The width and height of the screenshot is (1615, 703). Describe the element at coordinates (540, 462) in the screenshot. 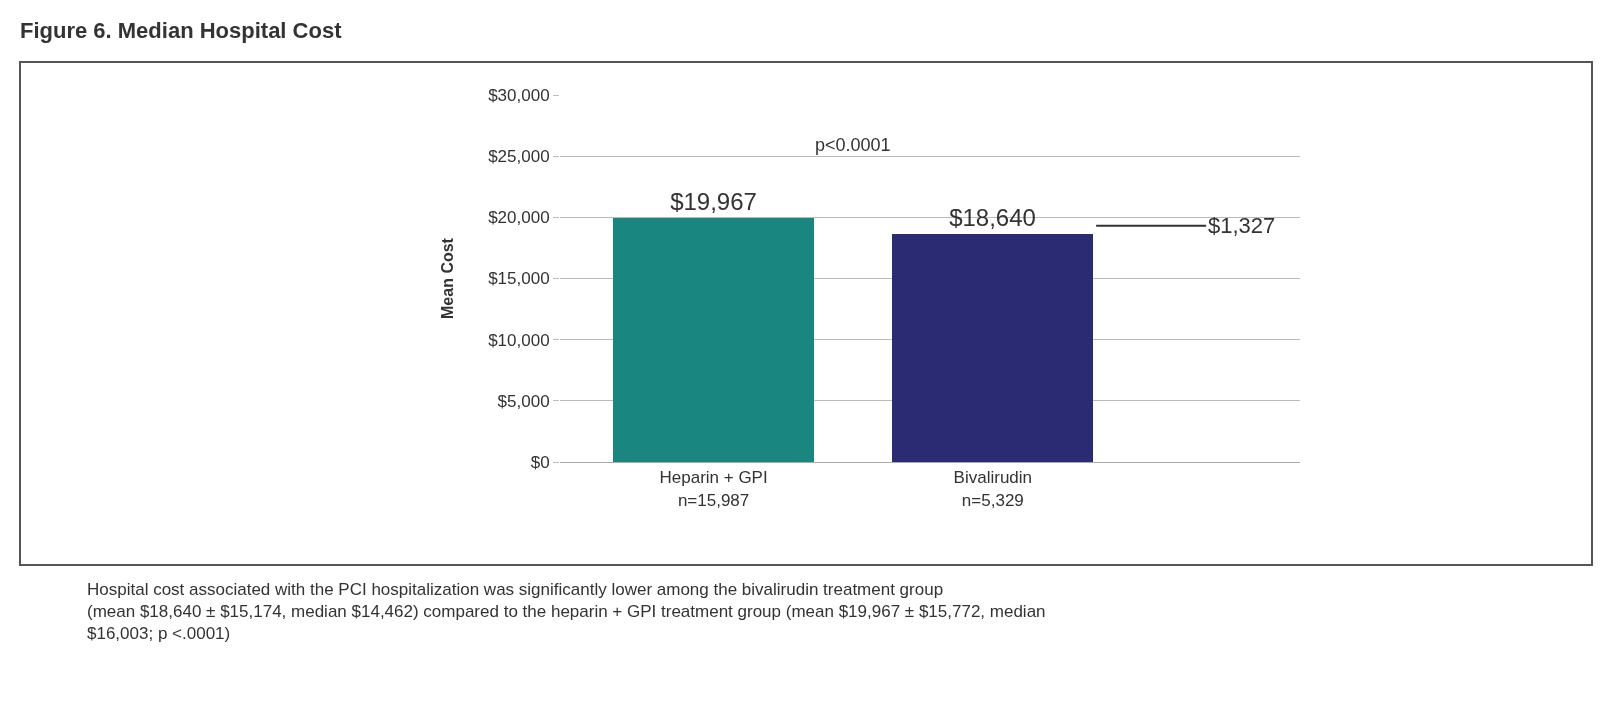

I see `y-tick-label: $0` at that location.